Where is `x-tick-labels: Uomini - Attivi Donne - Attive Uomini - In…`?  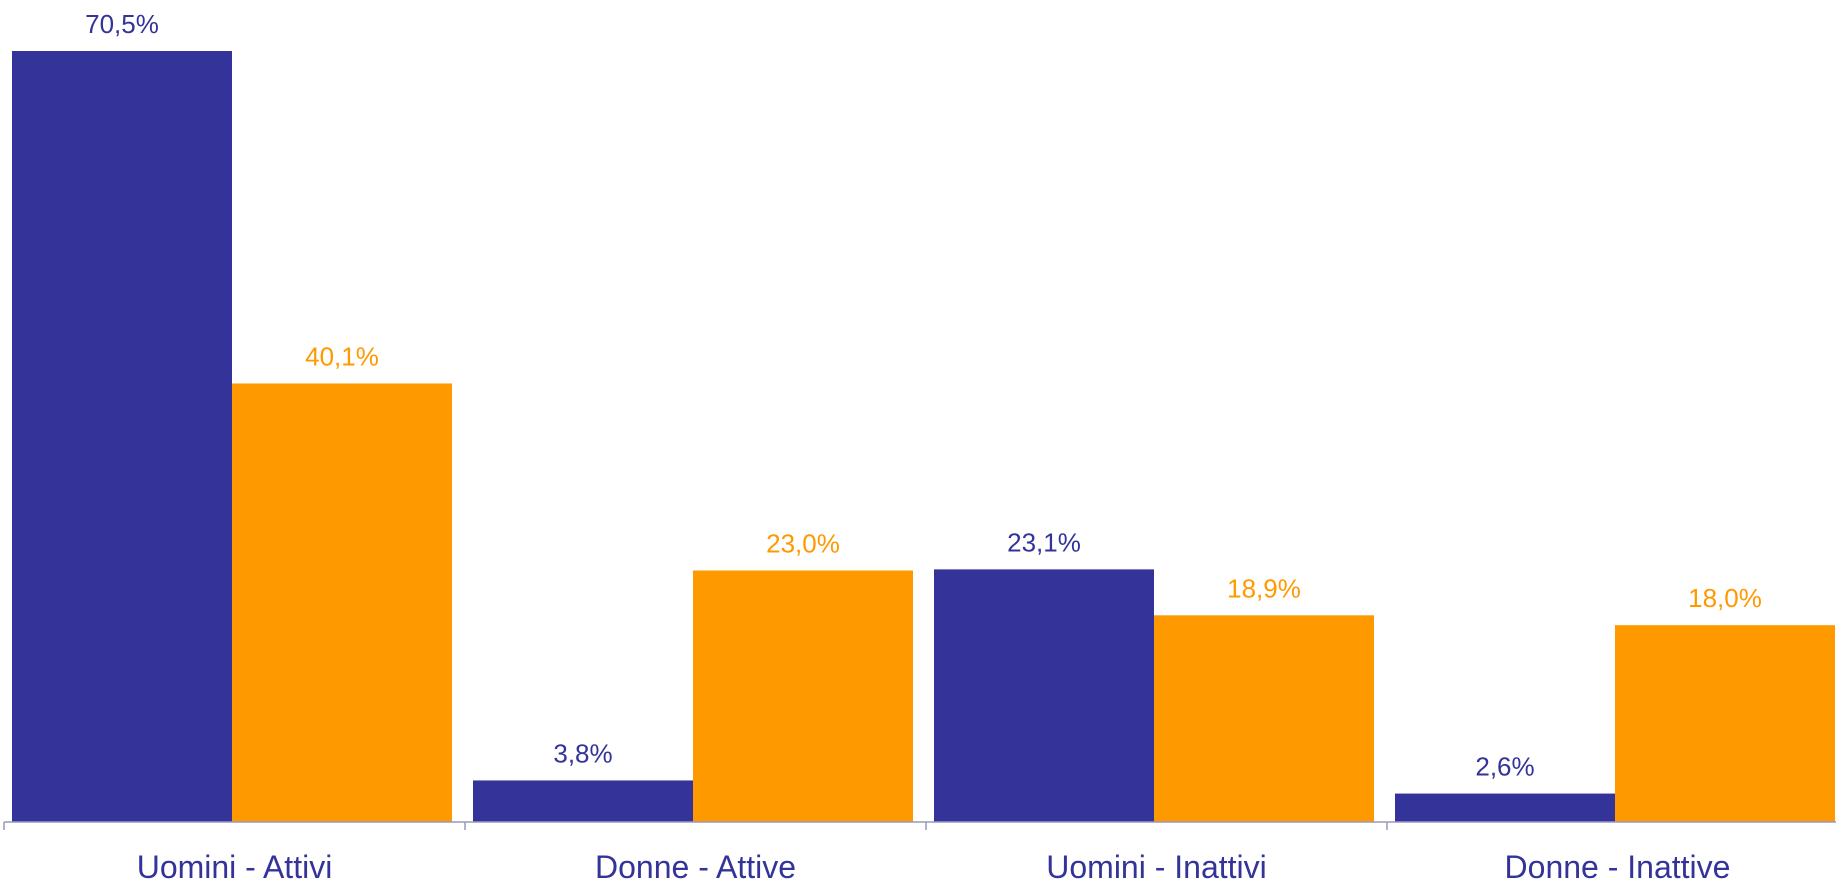
x-tick-labels: Uomini - Attivi Donne - Attive Uomini - In… is located at coordinates (934, 867).